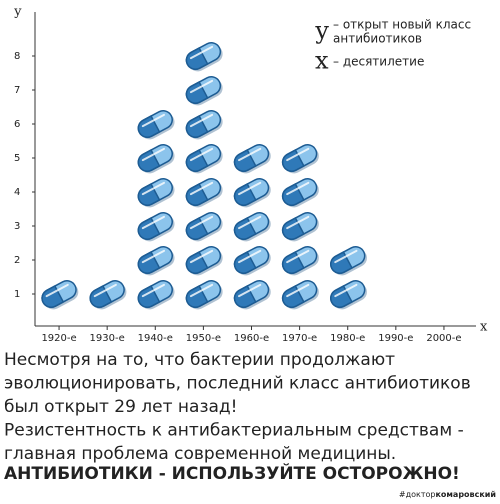 This screenshot has height=504, width=500. What do you see at coordinates (17, 90) in the screenshot?
I see `y-tick-label: 7` at bounding box center [17, 90].